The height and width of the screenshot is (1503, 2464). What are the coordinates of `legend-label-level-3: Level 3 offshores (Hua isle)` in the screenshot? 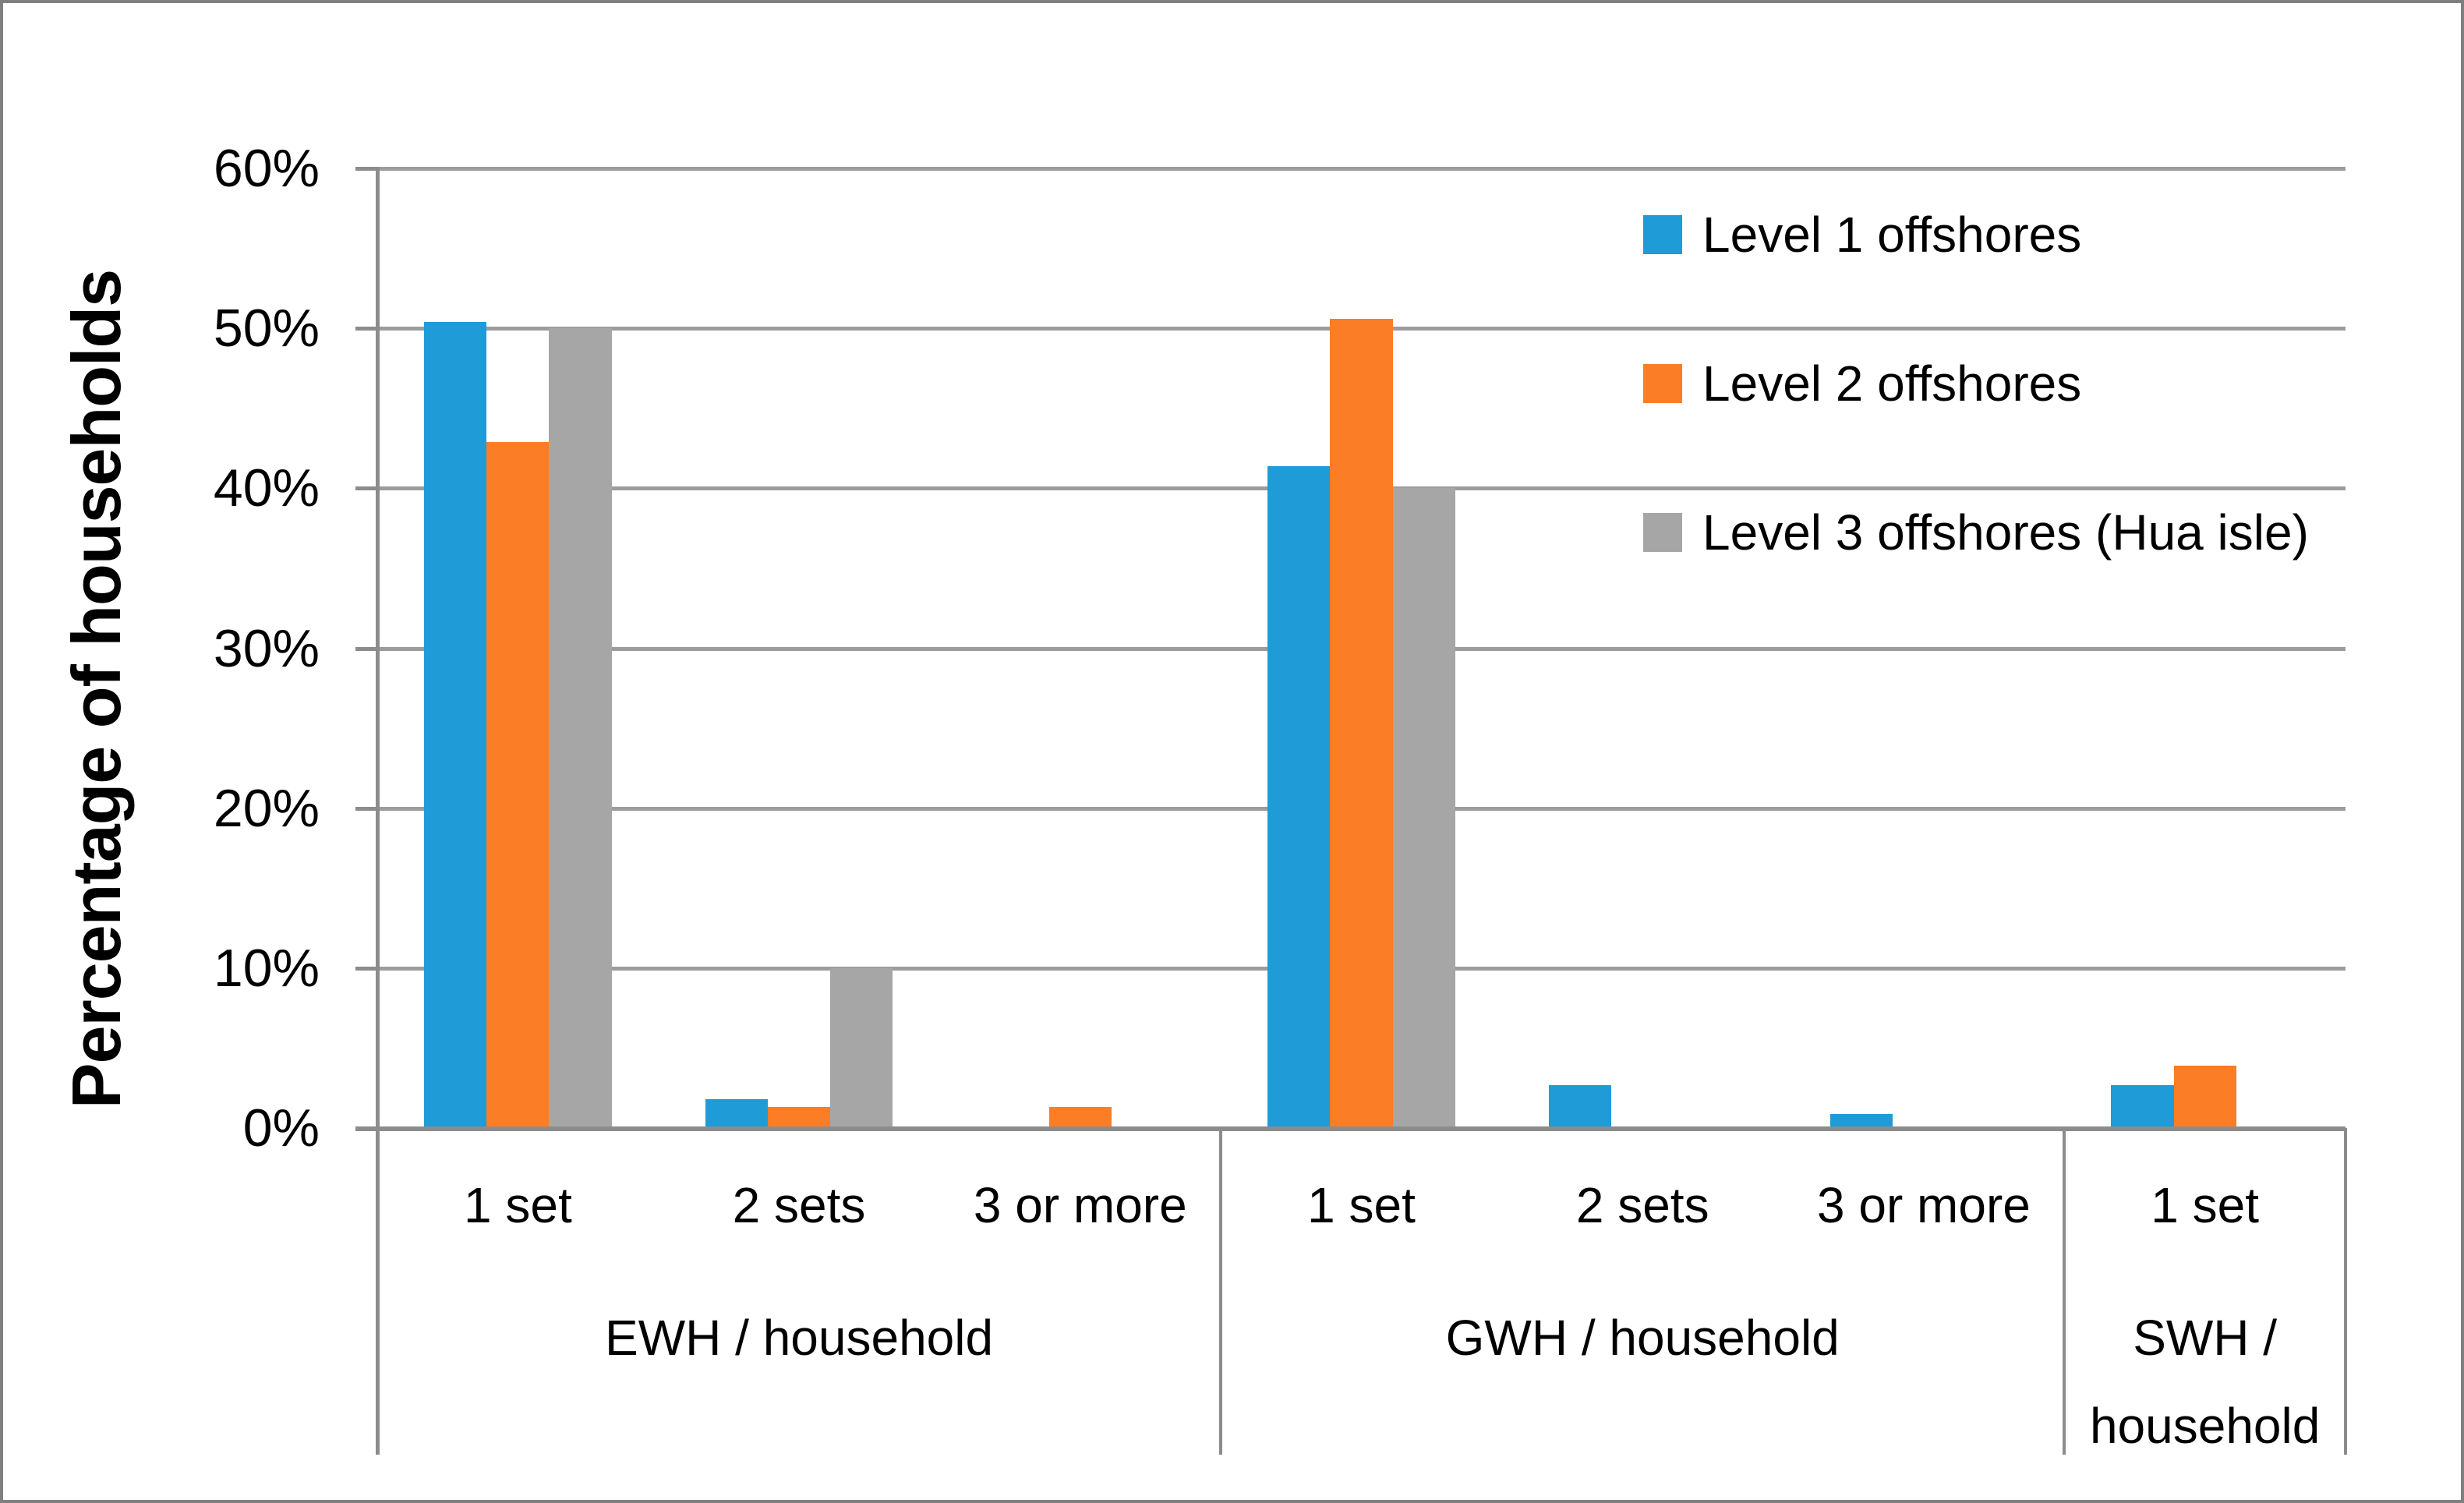 It's located at (2006, 532).